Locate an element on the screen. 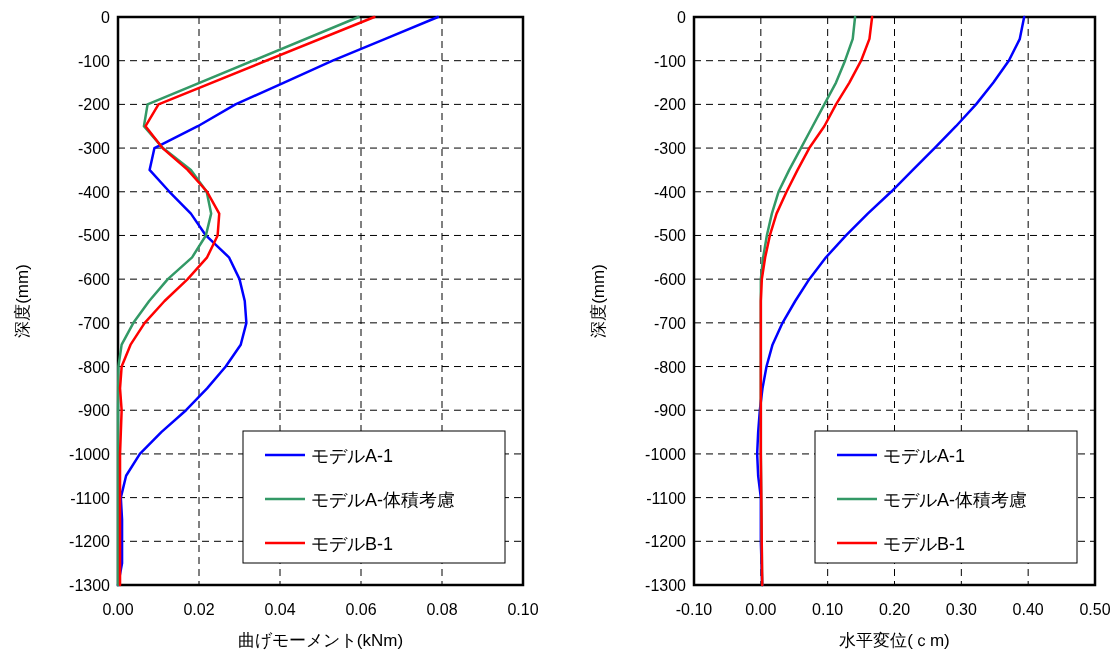  x-tick-label: 0.04 is located at coordinates (280, 609).